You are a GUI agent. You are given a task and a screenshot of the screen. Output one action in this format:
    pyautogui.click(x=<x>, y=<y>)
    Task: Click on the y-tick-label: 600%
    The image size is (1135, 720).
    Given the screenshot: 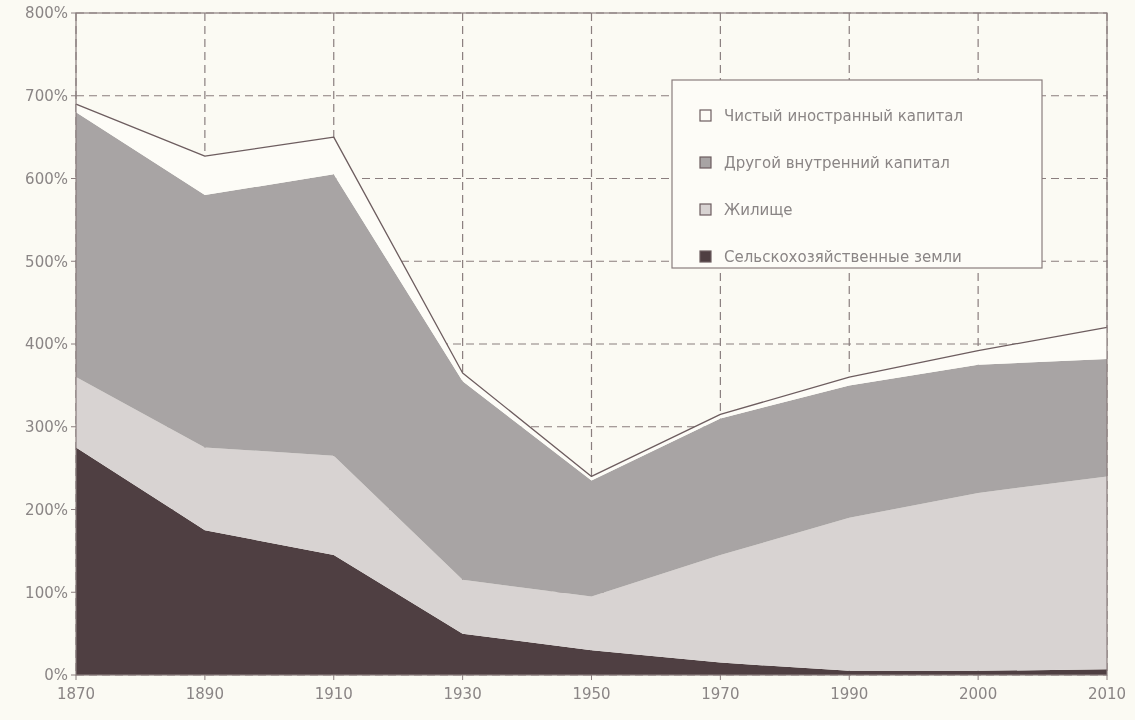 What is the action you would take?
    pyautogui.click(x=46, y=178)
    